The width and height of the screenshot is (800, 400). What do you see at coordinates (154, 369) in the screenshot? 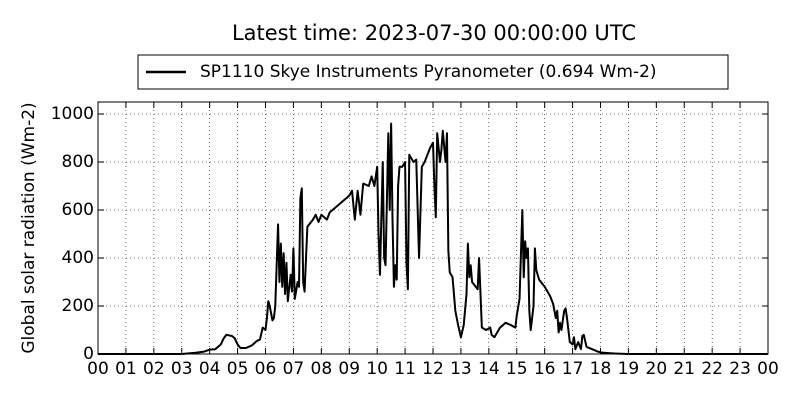
I see `x-tick-label: 02` at bounding box center [154, 369].